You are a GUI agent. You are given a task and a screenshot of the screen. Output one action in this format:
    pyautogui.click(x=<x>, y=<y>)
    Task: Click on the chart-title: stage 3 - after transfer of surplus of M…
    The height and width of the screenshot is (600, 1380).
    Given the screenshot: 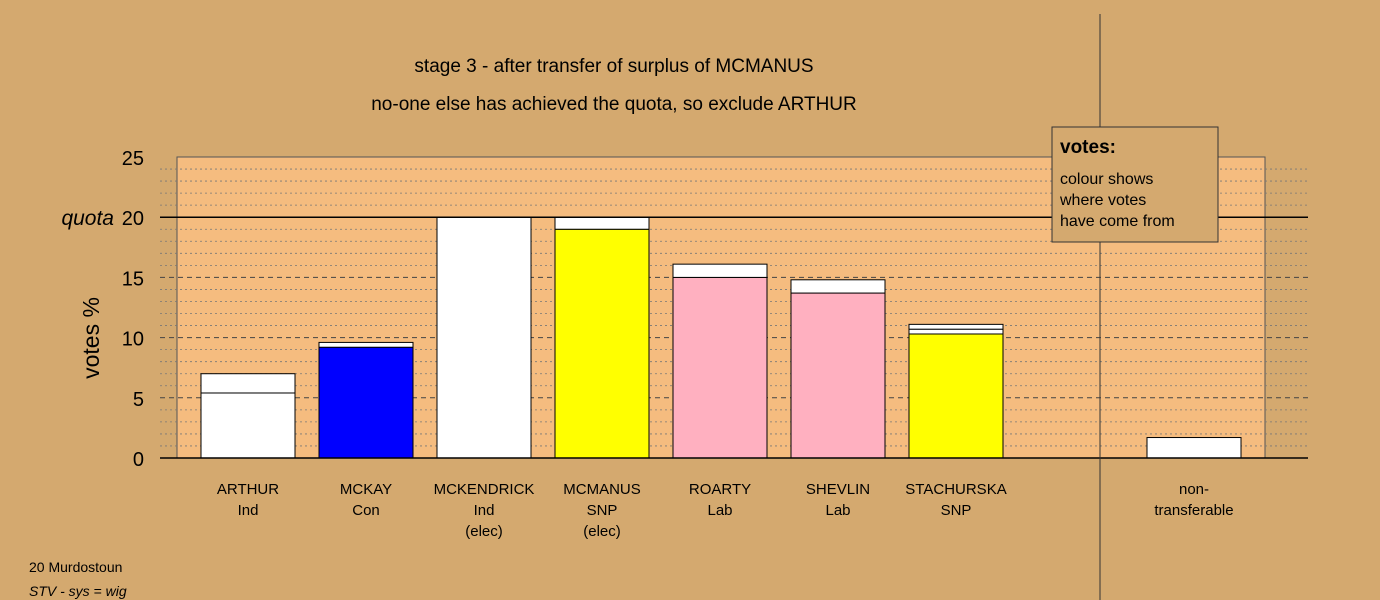 What is the action you would take?
    pyautogui.click(x=613, y=66)
    